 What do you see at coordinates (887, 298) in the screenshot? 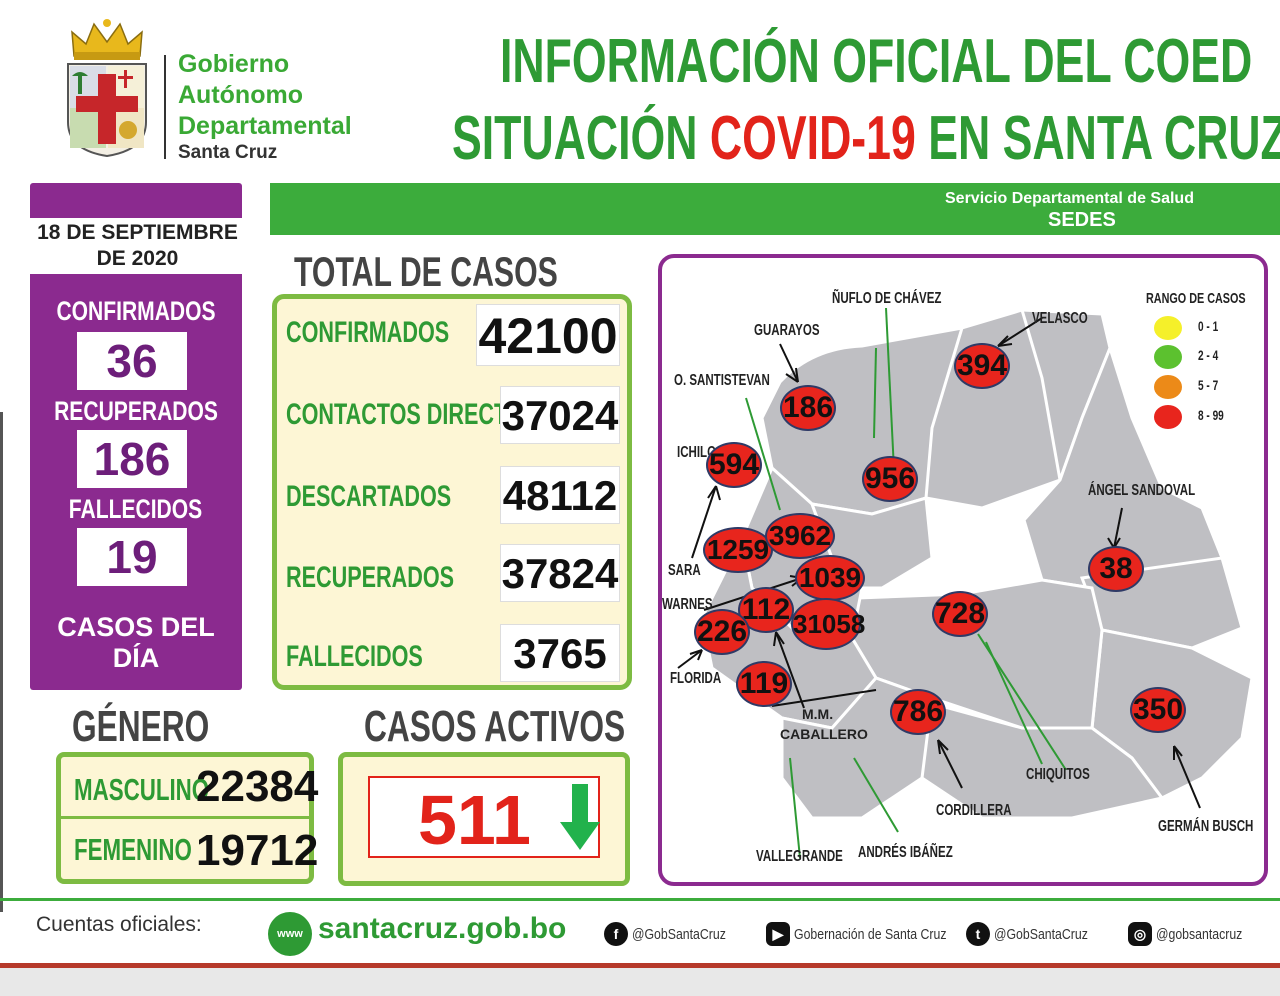
I see `province-label-nuflo: ÑUFLO DE CHÁVEZ` at bounding box center [887, 298].